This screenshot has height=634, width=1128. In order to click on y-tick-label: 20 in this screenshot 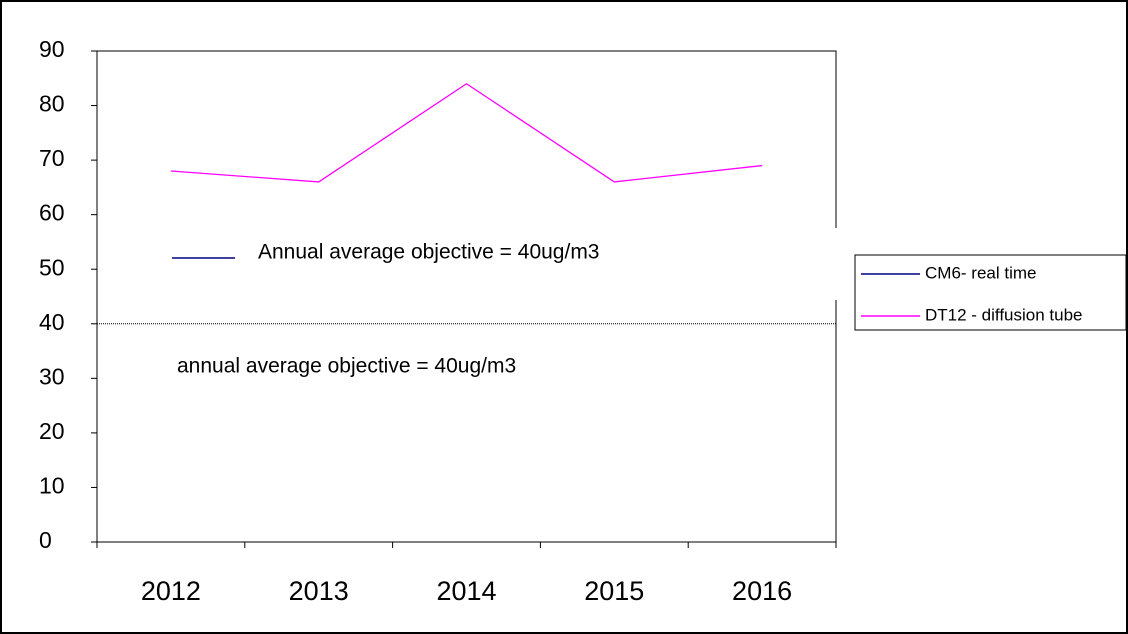, I will do `click(52, 431)`.